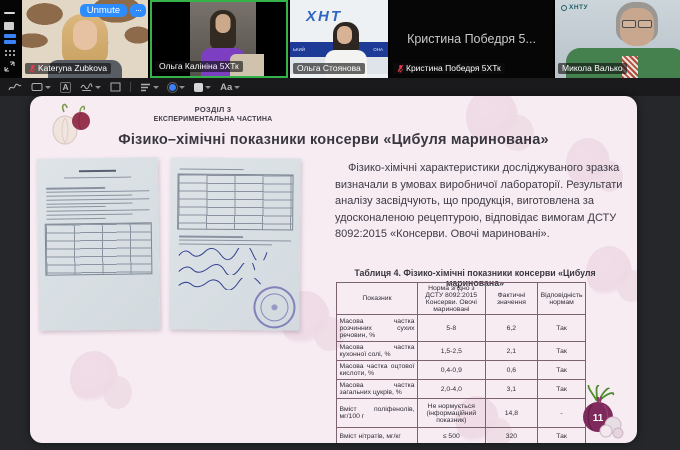  I want to click on table-cell: Масова частка кухонної солі, %, so click(377, 351).